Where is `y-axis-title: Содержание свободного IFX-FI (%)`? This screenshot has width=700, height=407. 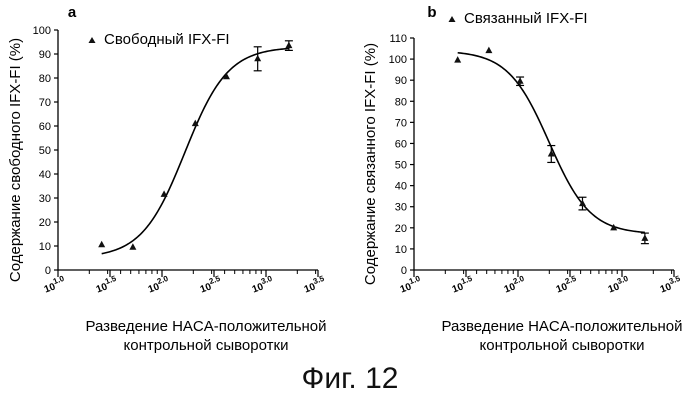
y-axis-title: Содержание свободного IFX-FI (%) is located at coordinates (15, 160).